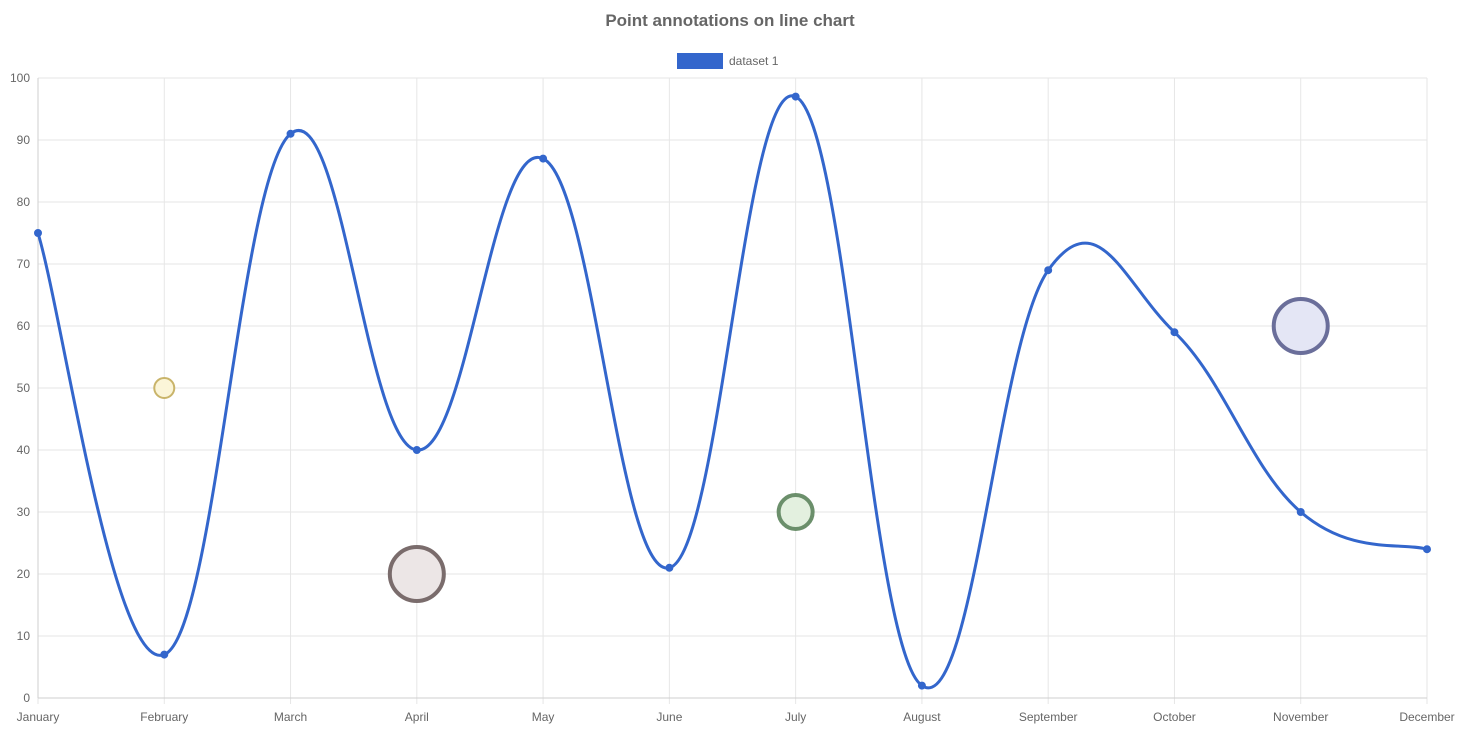 The height and width of the screenshot is (729, 1460). What do you see at coordinates (164, 717) in the screenshot?
I see `x-tick-label: February` at bounding box center [164, 717].